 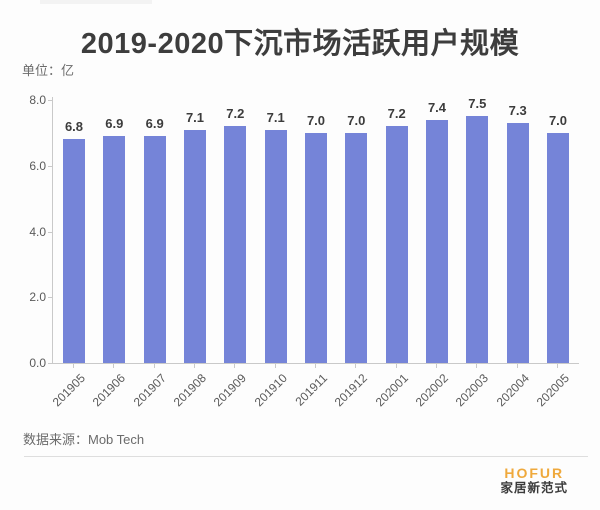 What do you see at coordinates (270, 390) in the screenshot?
I see `x-axis-tick-label: 201910` at bounding box center [270, 390].